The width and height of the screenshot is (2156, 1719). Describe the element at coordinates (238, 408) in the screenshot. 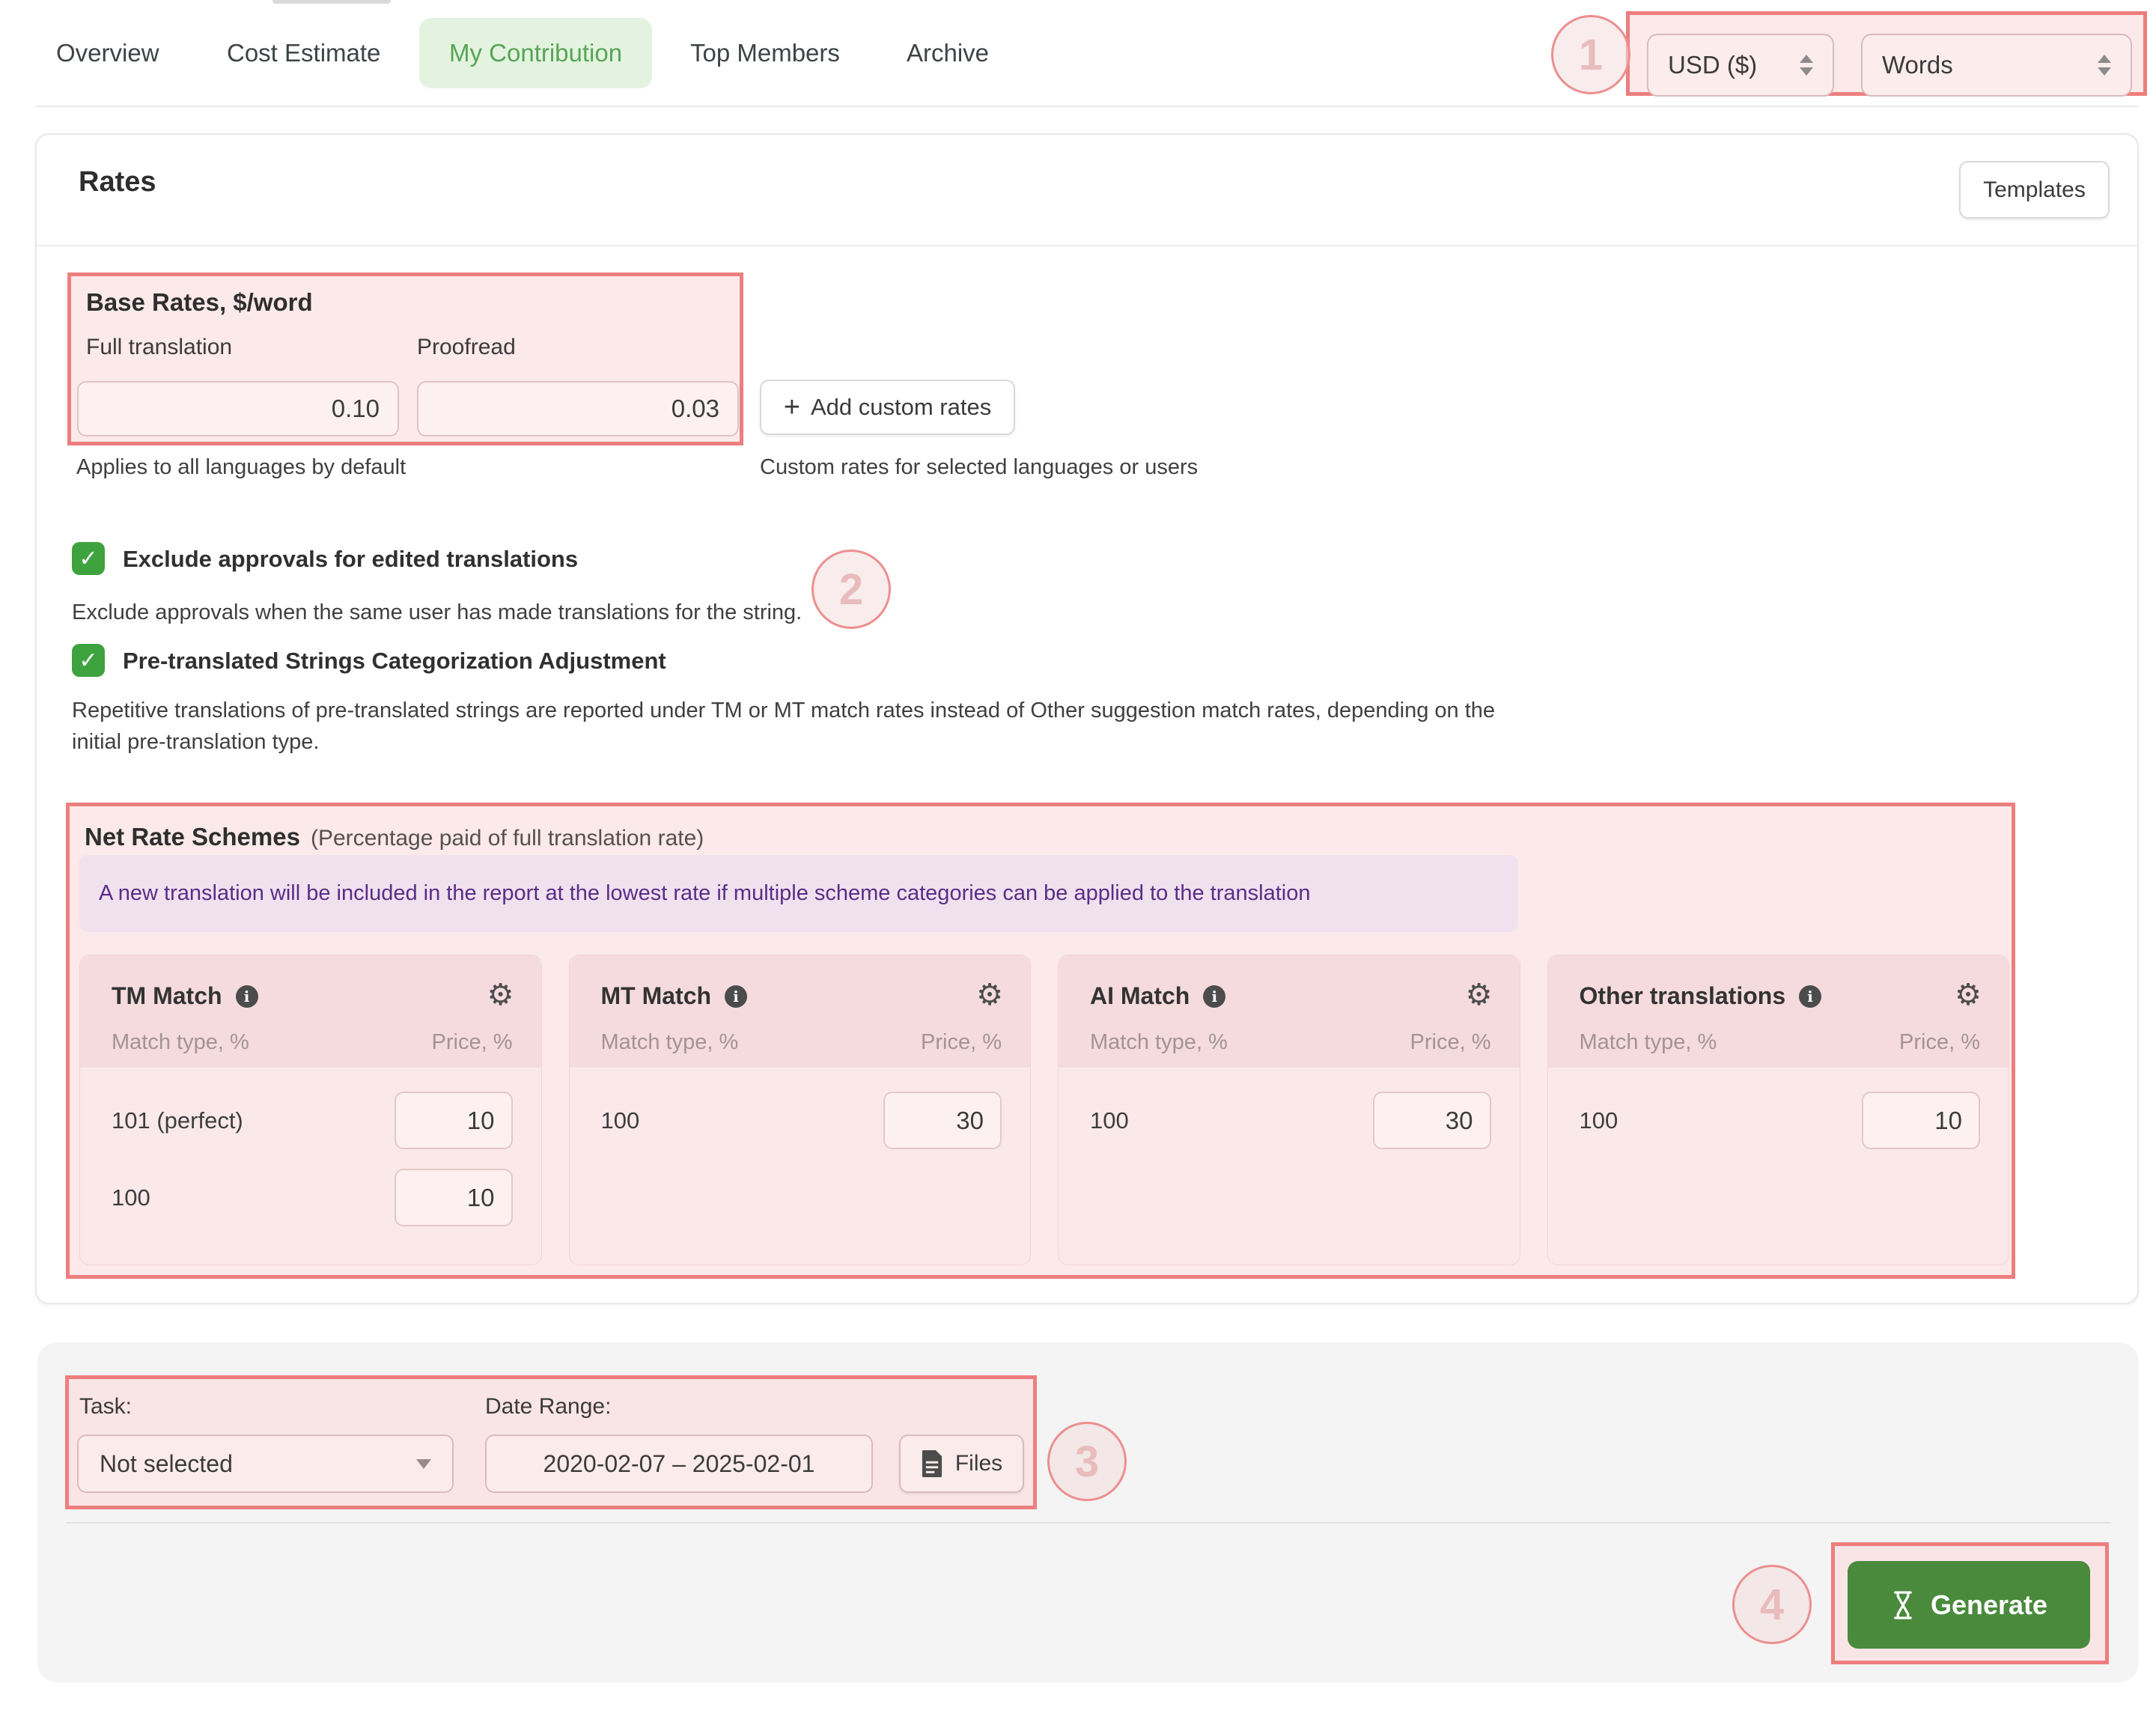

I see `full-translation-rate-input` at that location.